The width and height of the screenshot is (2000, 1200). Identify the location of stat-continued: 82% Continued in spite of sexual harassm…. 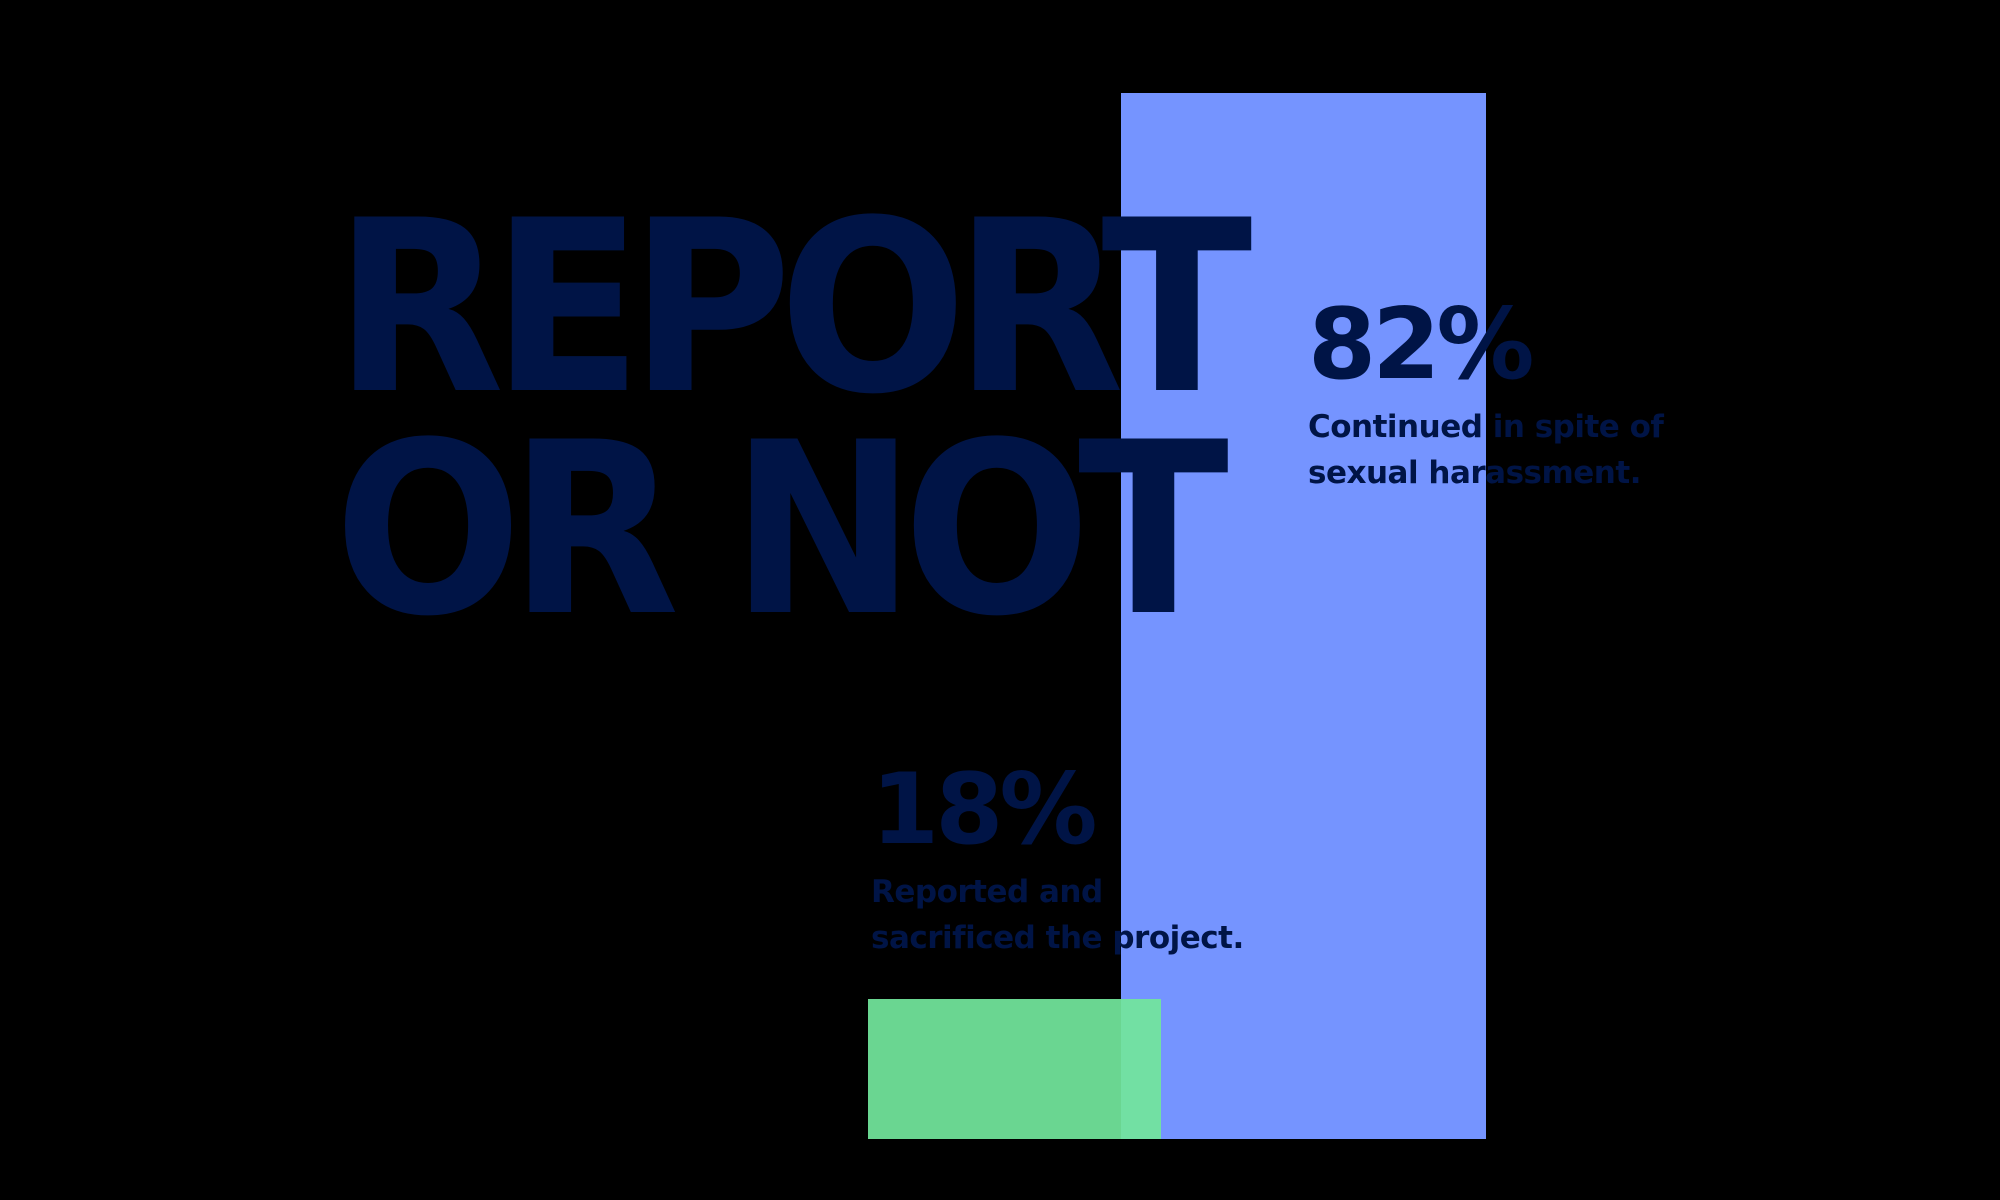
(1486, 392).